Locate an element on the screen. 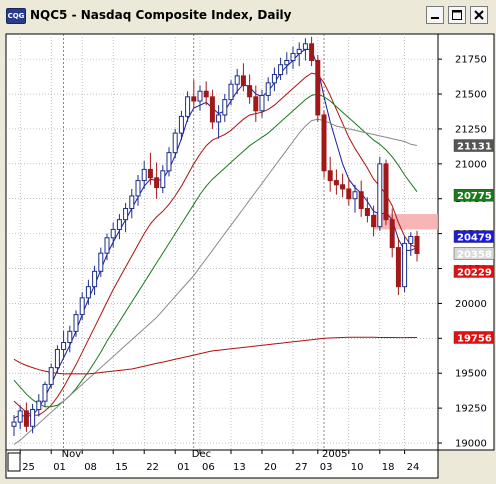 The height and width of the screenshot is (484, 496). price-tick-label: 21500 is located at coordinates (471, 95).